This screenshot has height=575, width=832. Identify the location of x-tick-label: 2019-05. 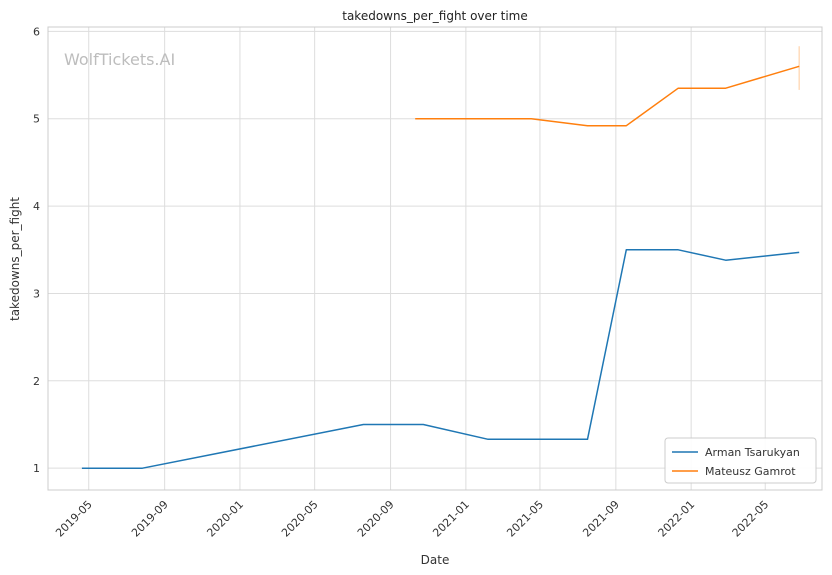
(74, 519).